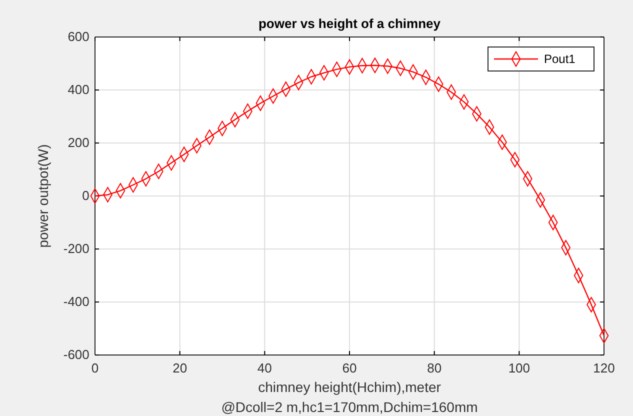 Image resolution: width=633 pixels, height=416 pixels. I want to click on x-tick-label: 80, so click(434, 368).